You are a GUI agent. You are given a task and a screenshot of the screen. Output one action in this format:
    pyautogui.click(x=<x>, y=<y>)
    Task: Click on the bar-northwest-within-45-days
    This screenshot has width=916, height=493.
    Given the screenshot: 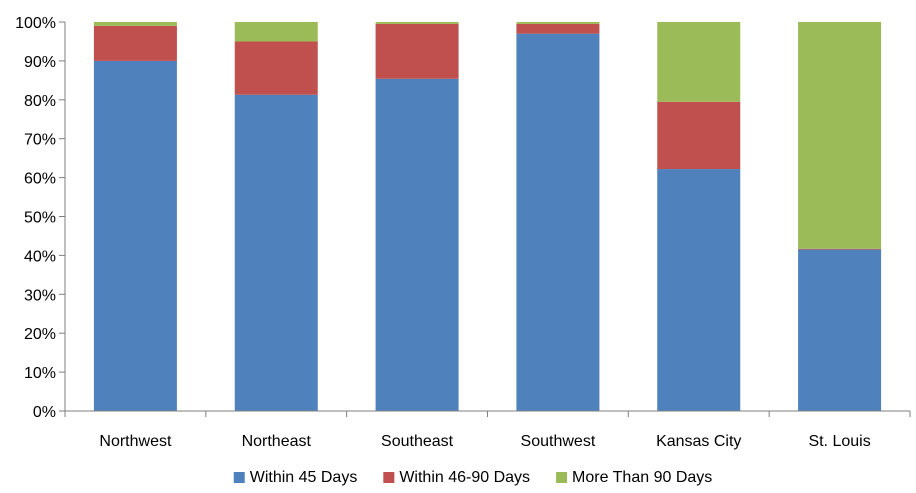 What is the action you would take?
    pyautogui.click(x=135, y=236)
    